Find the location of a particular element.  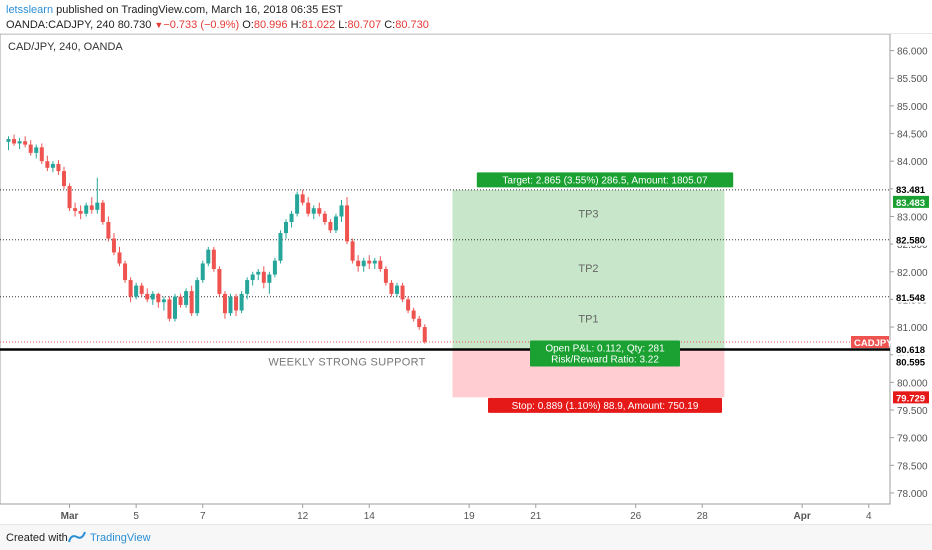

tag-80618-box is located at coordinates (911, 349).